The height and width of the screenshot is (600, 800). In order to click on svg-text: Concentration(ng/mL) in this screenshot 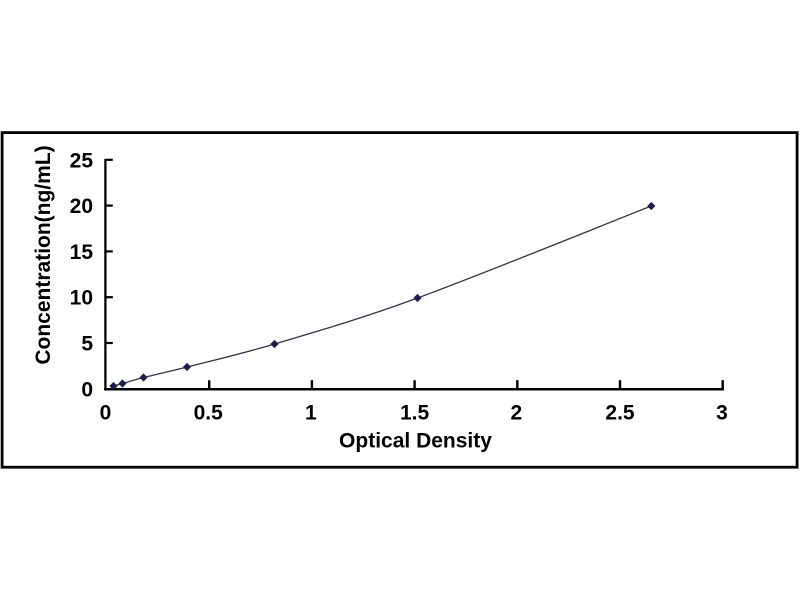, I will do `click(43, 254)`.